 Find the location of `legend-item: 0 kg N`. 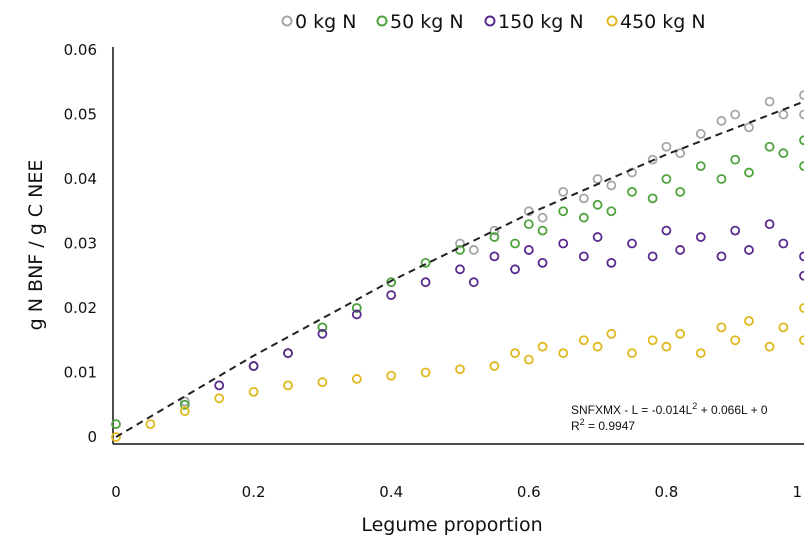

legend-item: 0 kg N is located at coordinates (318, 22).